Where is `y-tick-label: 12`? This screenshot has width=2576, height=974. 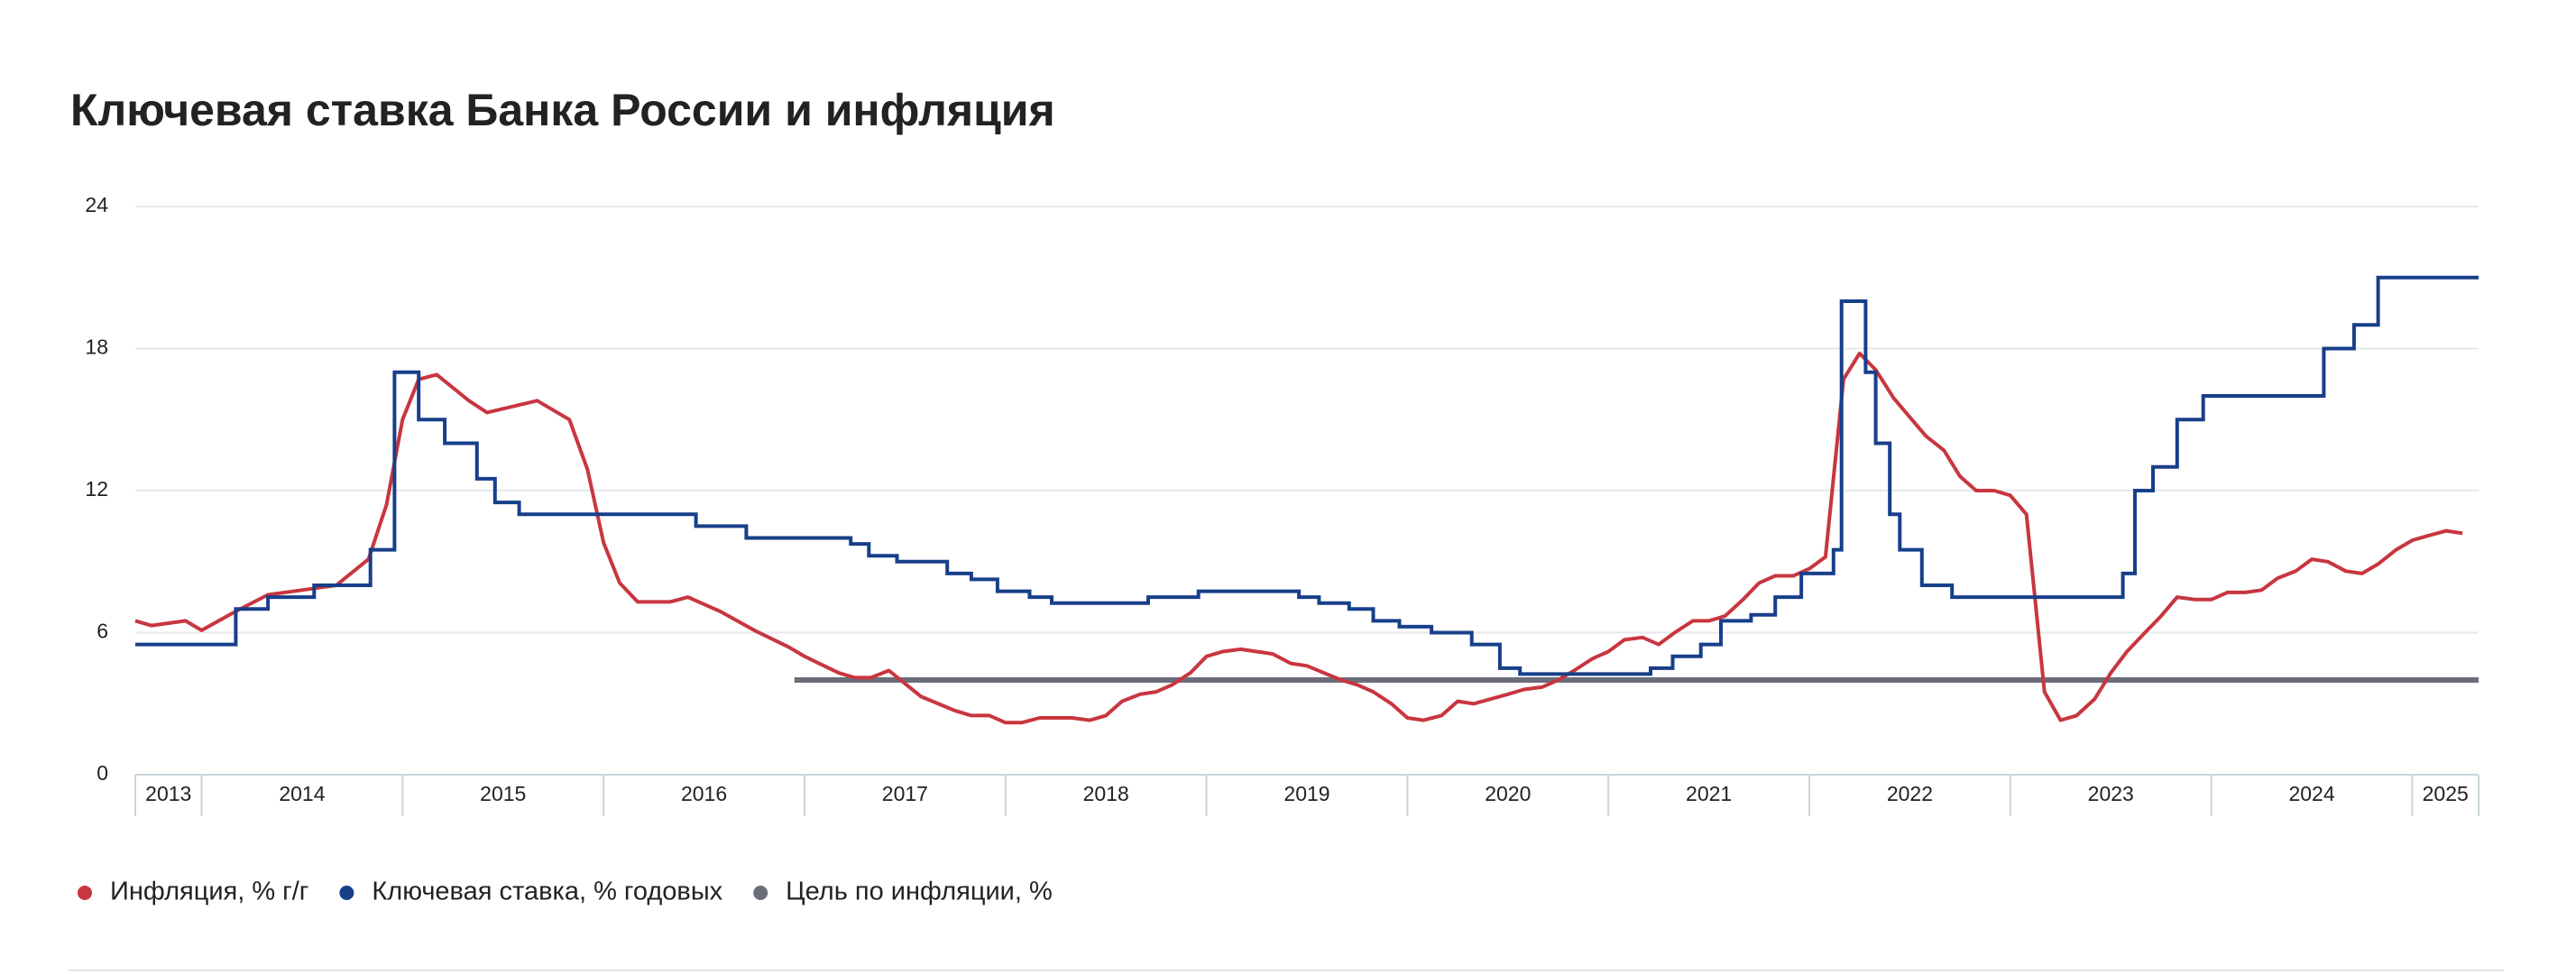
y-tick-label: 12 is located at coordinates (96, 489).